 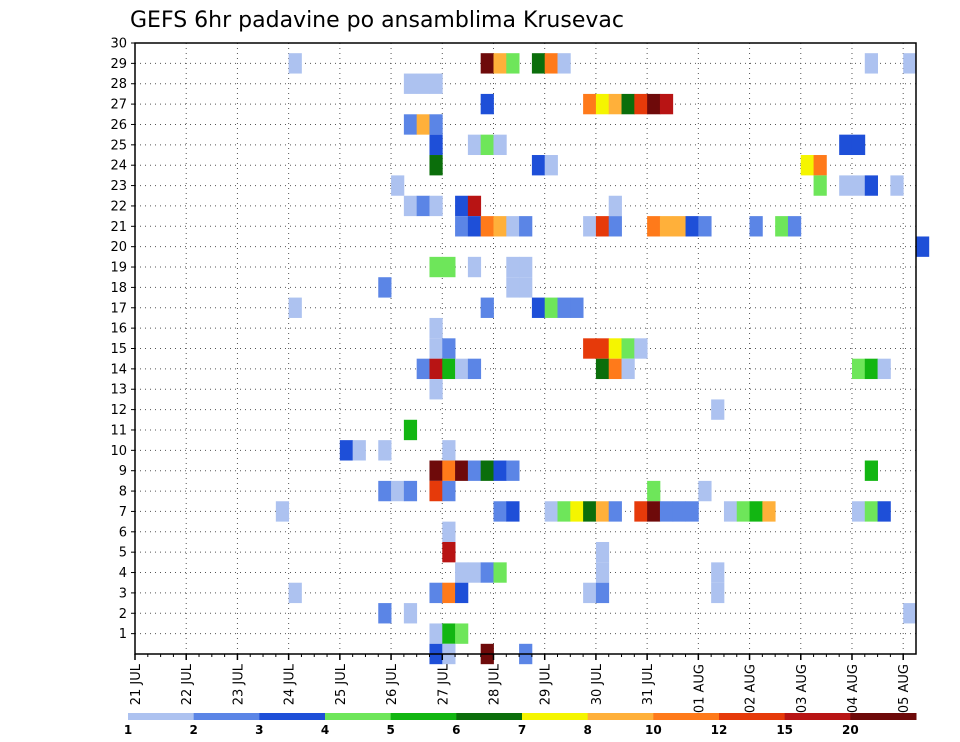 What do you see at coordinates (118, 64) in the screenshot?
I see `y-tick-label: 29` at bounding box center [118, 64].